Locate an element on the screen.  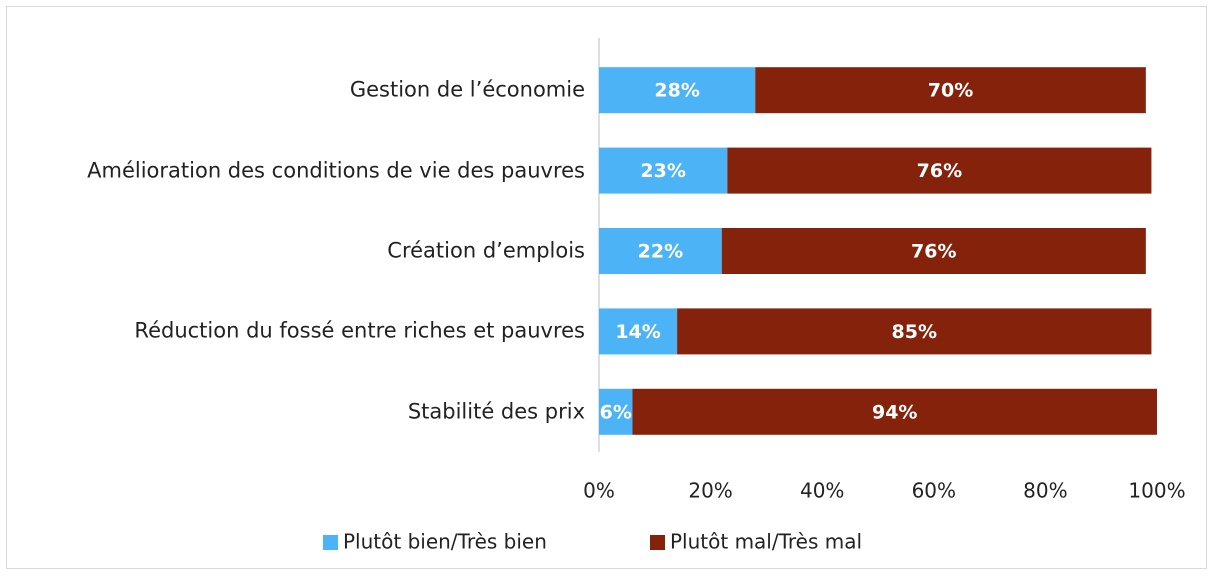
value-label: 23% is located at coordinates (662, 171).